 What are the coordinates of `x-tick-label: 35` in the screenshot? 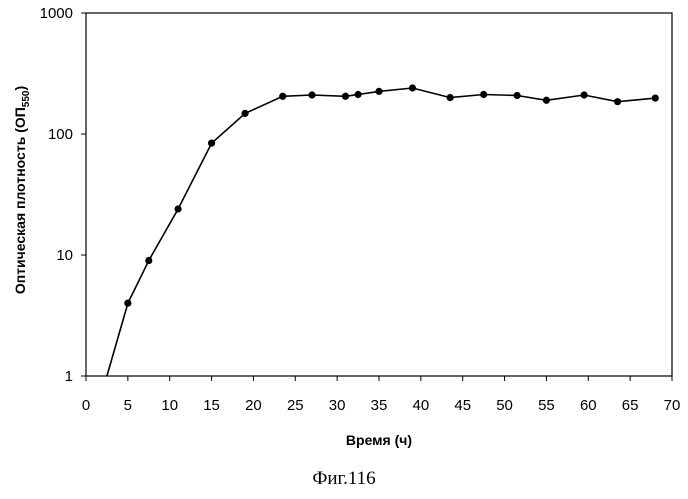 It's located at (379, 405).